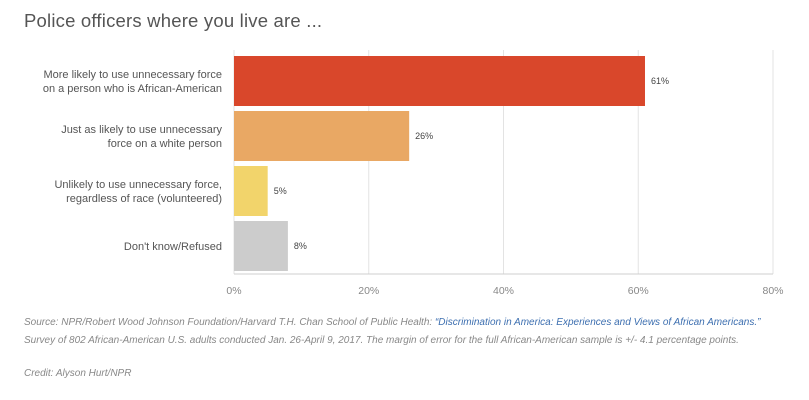  I want to click on x-tick-label: 20%, so click(368, 291).